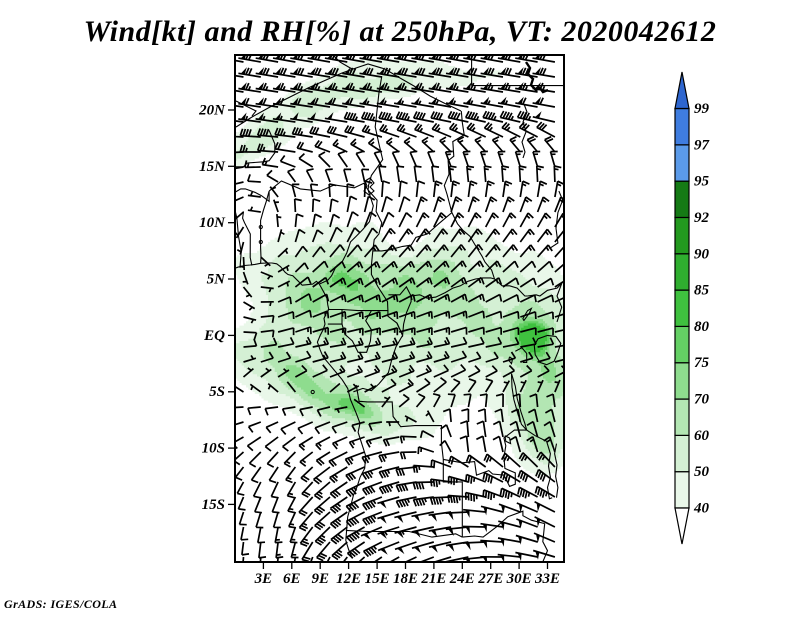 This screenshot has height=618, width=800. Describe the element at coordinates (212, 111) in the screenshot. I see `svg-text: 20N` at that location.